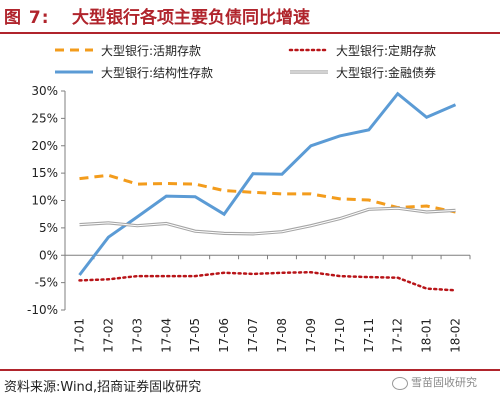 This screenshot has height=403, width=500. What do you see at coordinates (191, 18) in the screenshot?
I see `figure-title: 大型银行各项主要负债同比增速` at bounding box center [191, 18].